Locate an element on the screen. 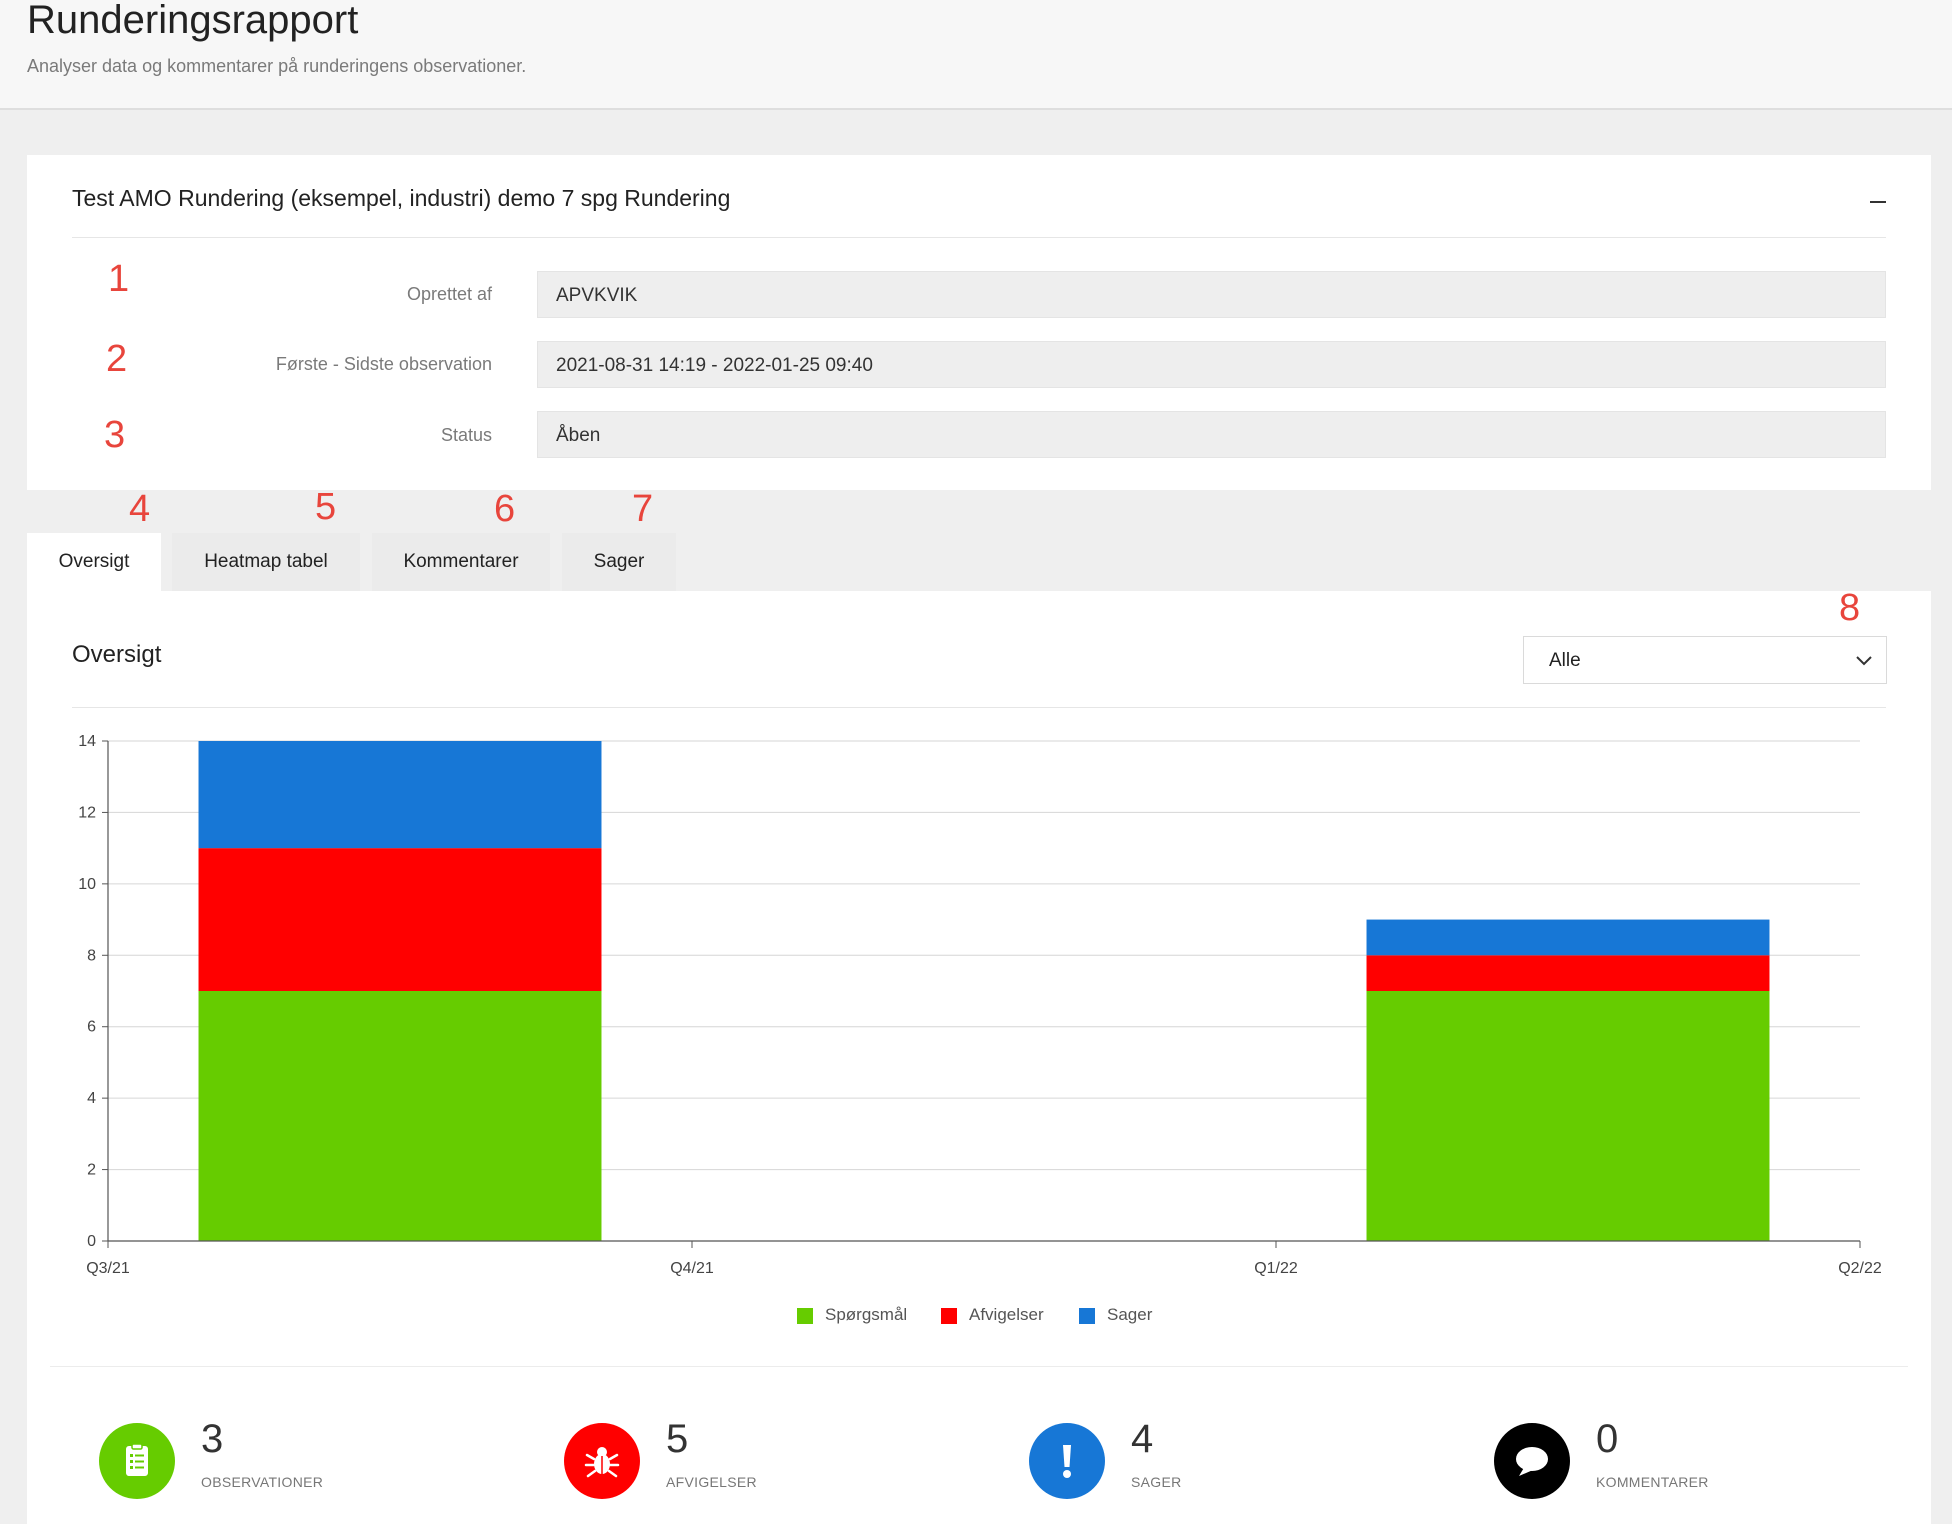  created-by-value: APVKVIK is located at coordinates (597, 295).